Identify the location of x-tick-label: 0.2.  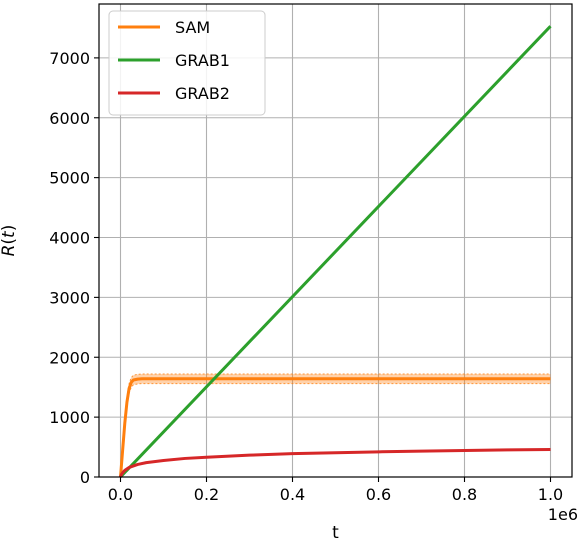
(206, 494).